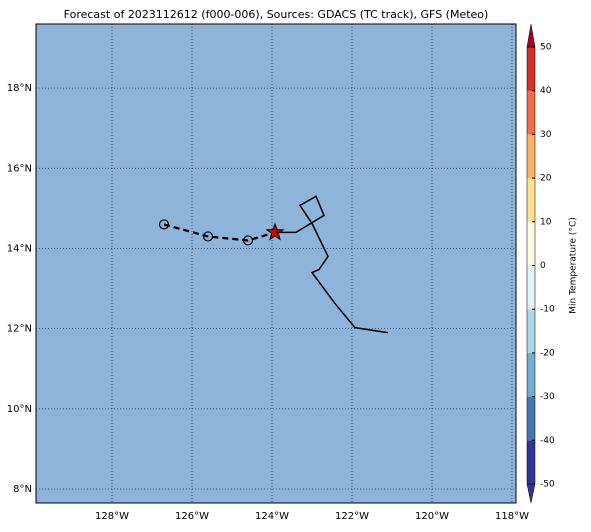  What do you see at coordinates (19, 329) in the screenshot?
I see `y-tick-label: 12°N` at bounding box center [19, 329].